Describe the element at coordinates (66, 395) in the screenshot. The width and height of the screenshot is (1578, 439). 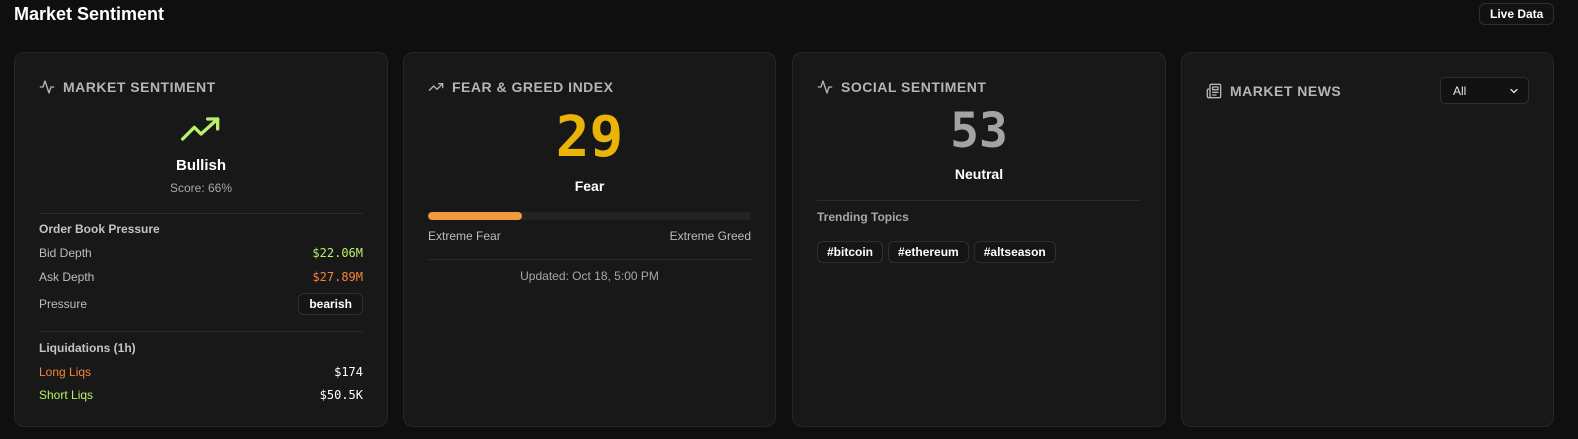
I see `short-liqs-label: Short Liqs` at that location.